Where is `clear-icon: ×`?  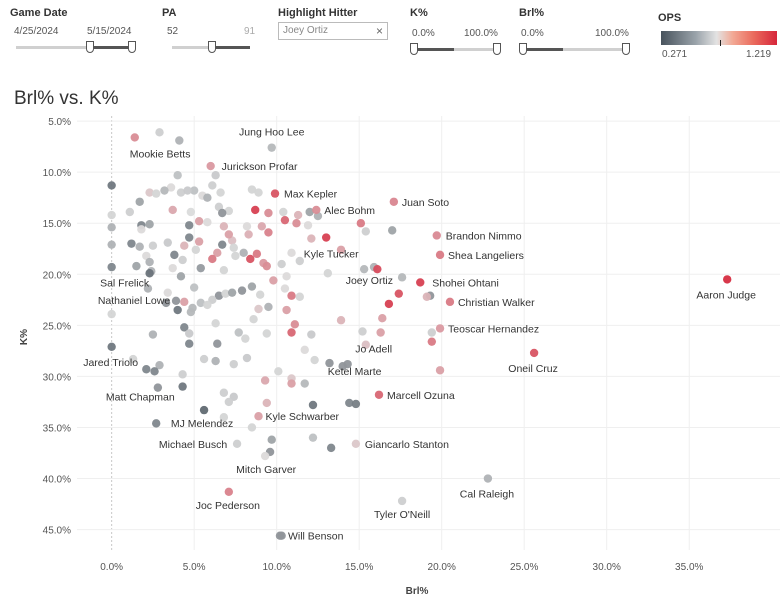
clear-icon: × is located at coordinates (379, 31).